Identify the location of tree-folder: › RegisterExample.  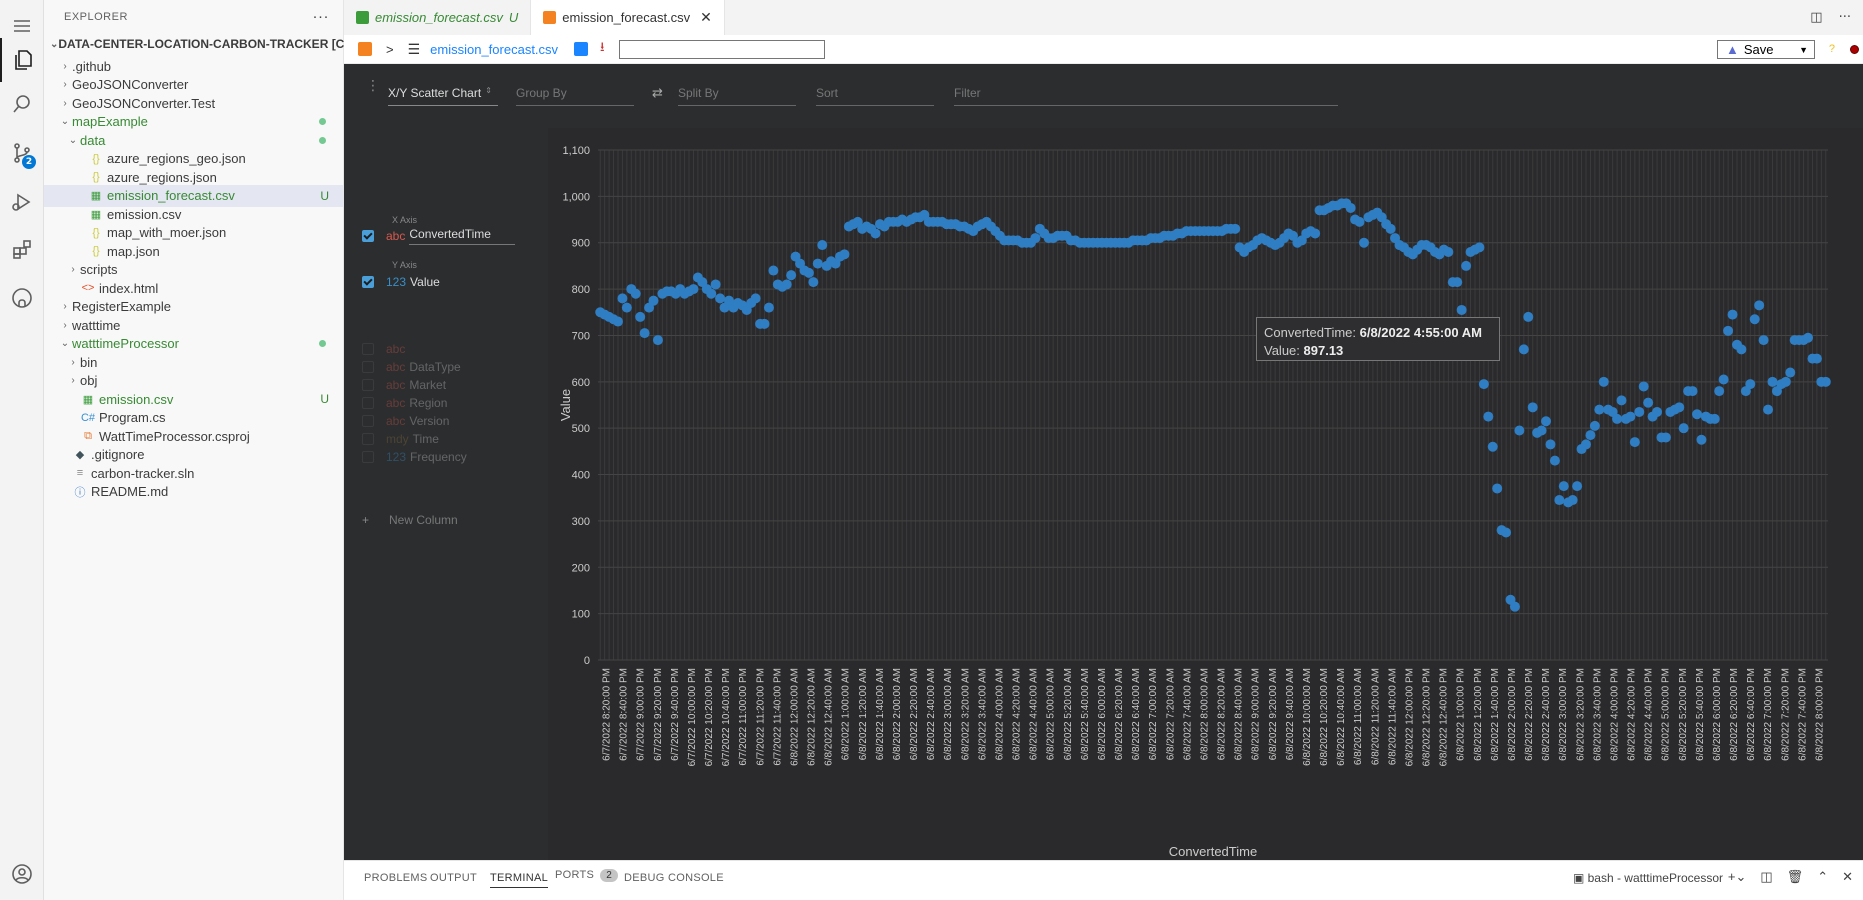
(193, 307).